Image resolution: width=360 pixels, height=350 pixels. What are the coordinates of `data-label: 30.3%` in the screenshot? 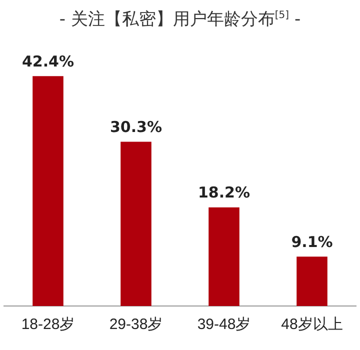 It's located at (136, 127).